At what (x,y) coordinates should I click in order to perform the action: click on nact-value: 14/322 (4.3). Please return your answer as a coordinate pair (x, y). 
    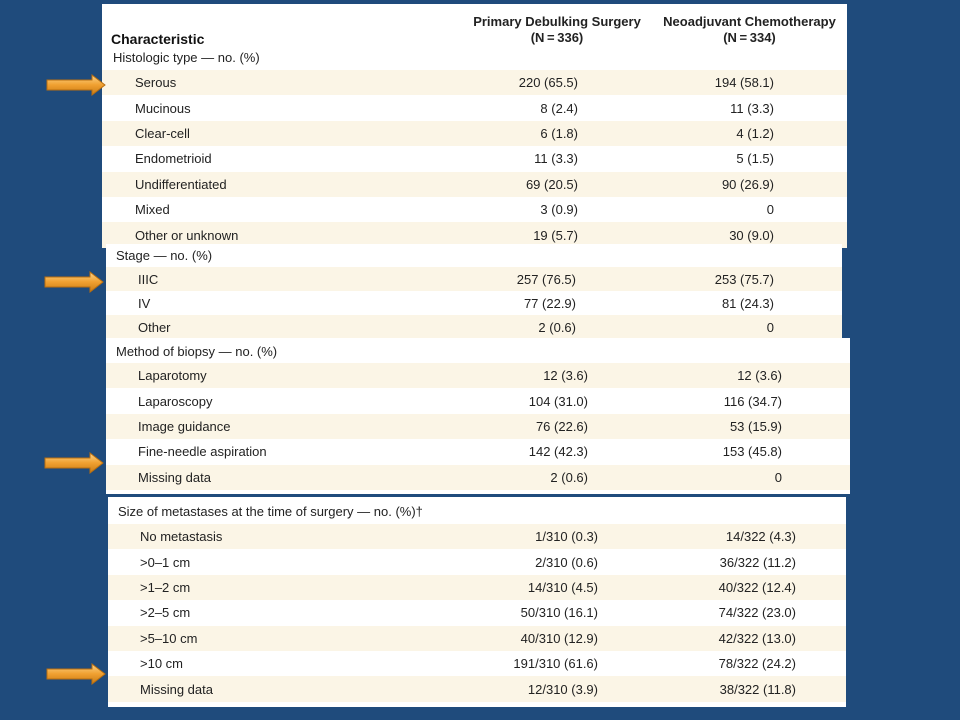
    Looking at the image, I should click on (760, 537).